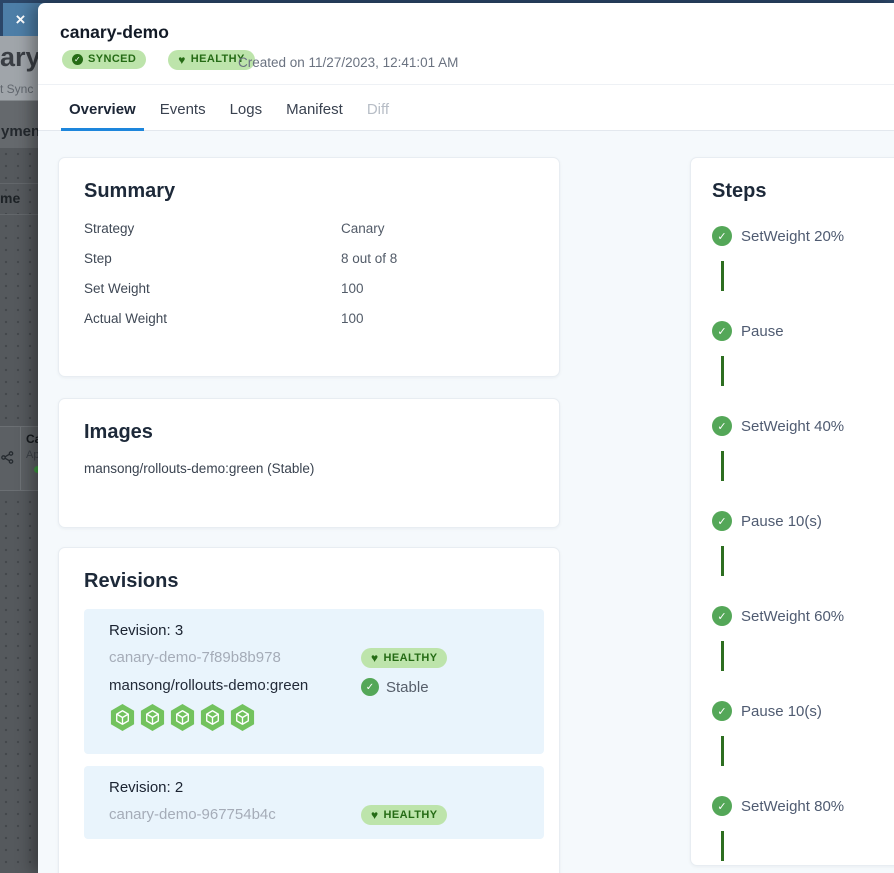 The height and width of the screenshot is (873, 894). I want to click on health-status-badge: ♥ HEALTHY, so click(211, 59).